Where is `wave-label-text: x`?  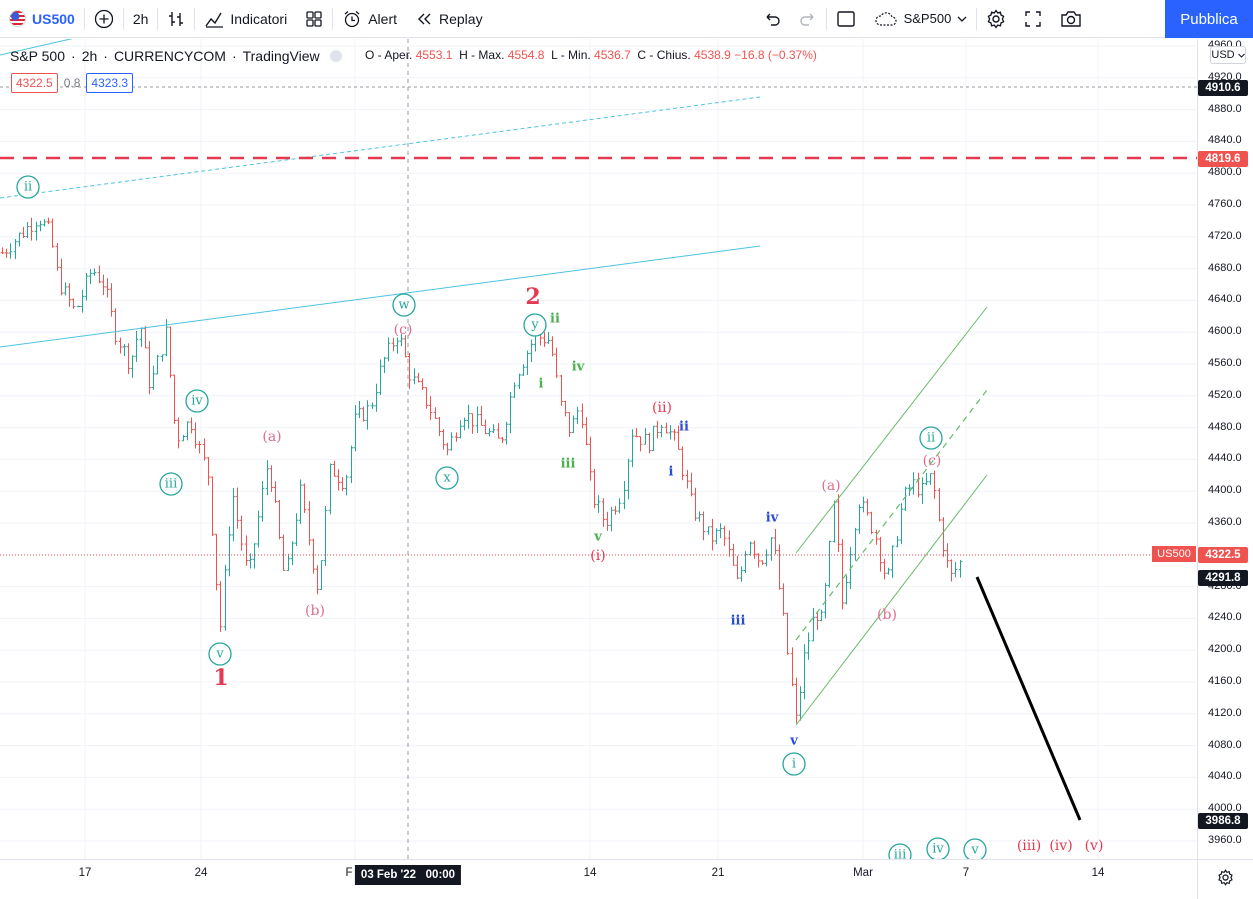 wave-label-text: x is located at coordinates (447, 478).